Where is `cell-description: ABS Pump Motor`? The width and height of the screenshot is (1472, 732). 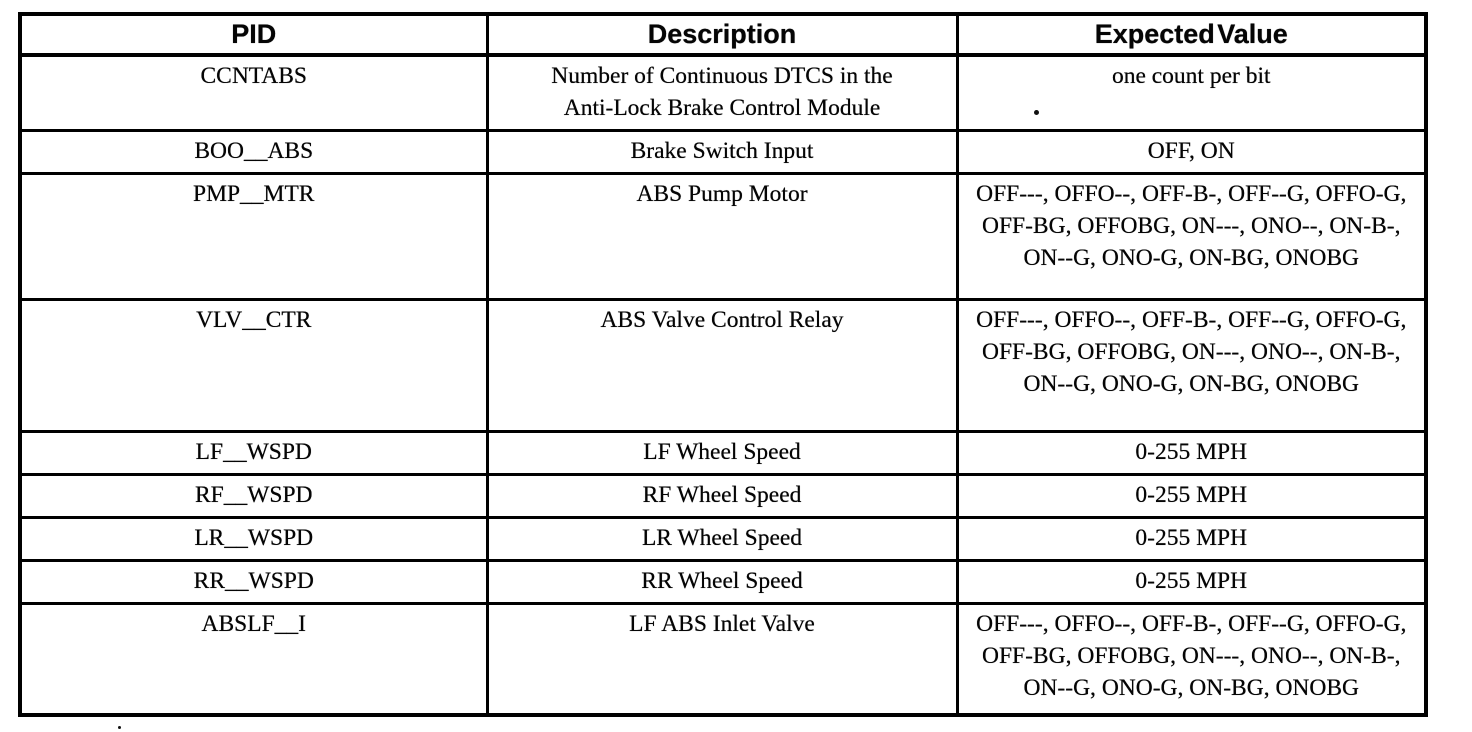 cell-description: ABS Pump Motor is located at coordinates (722, 236).